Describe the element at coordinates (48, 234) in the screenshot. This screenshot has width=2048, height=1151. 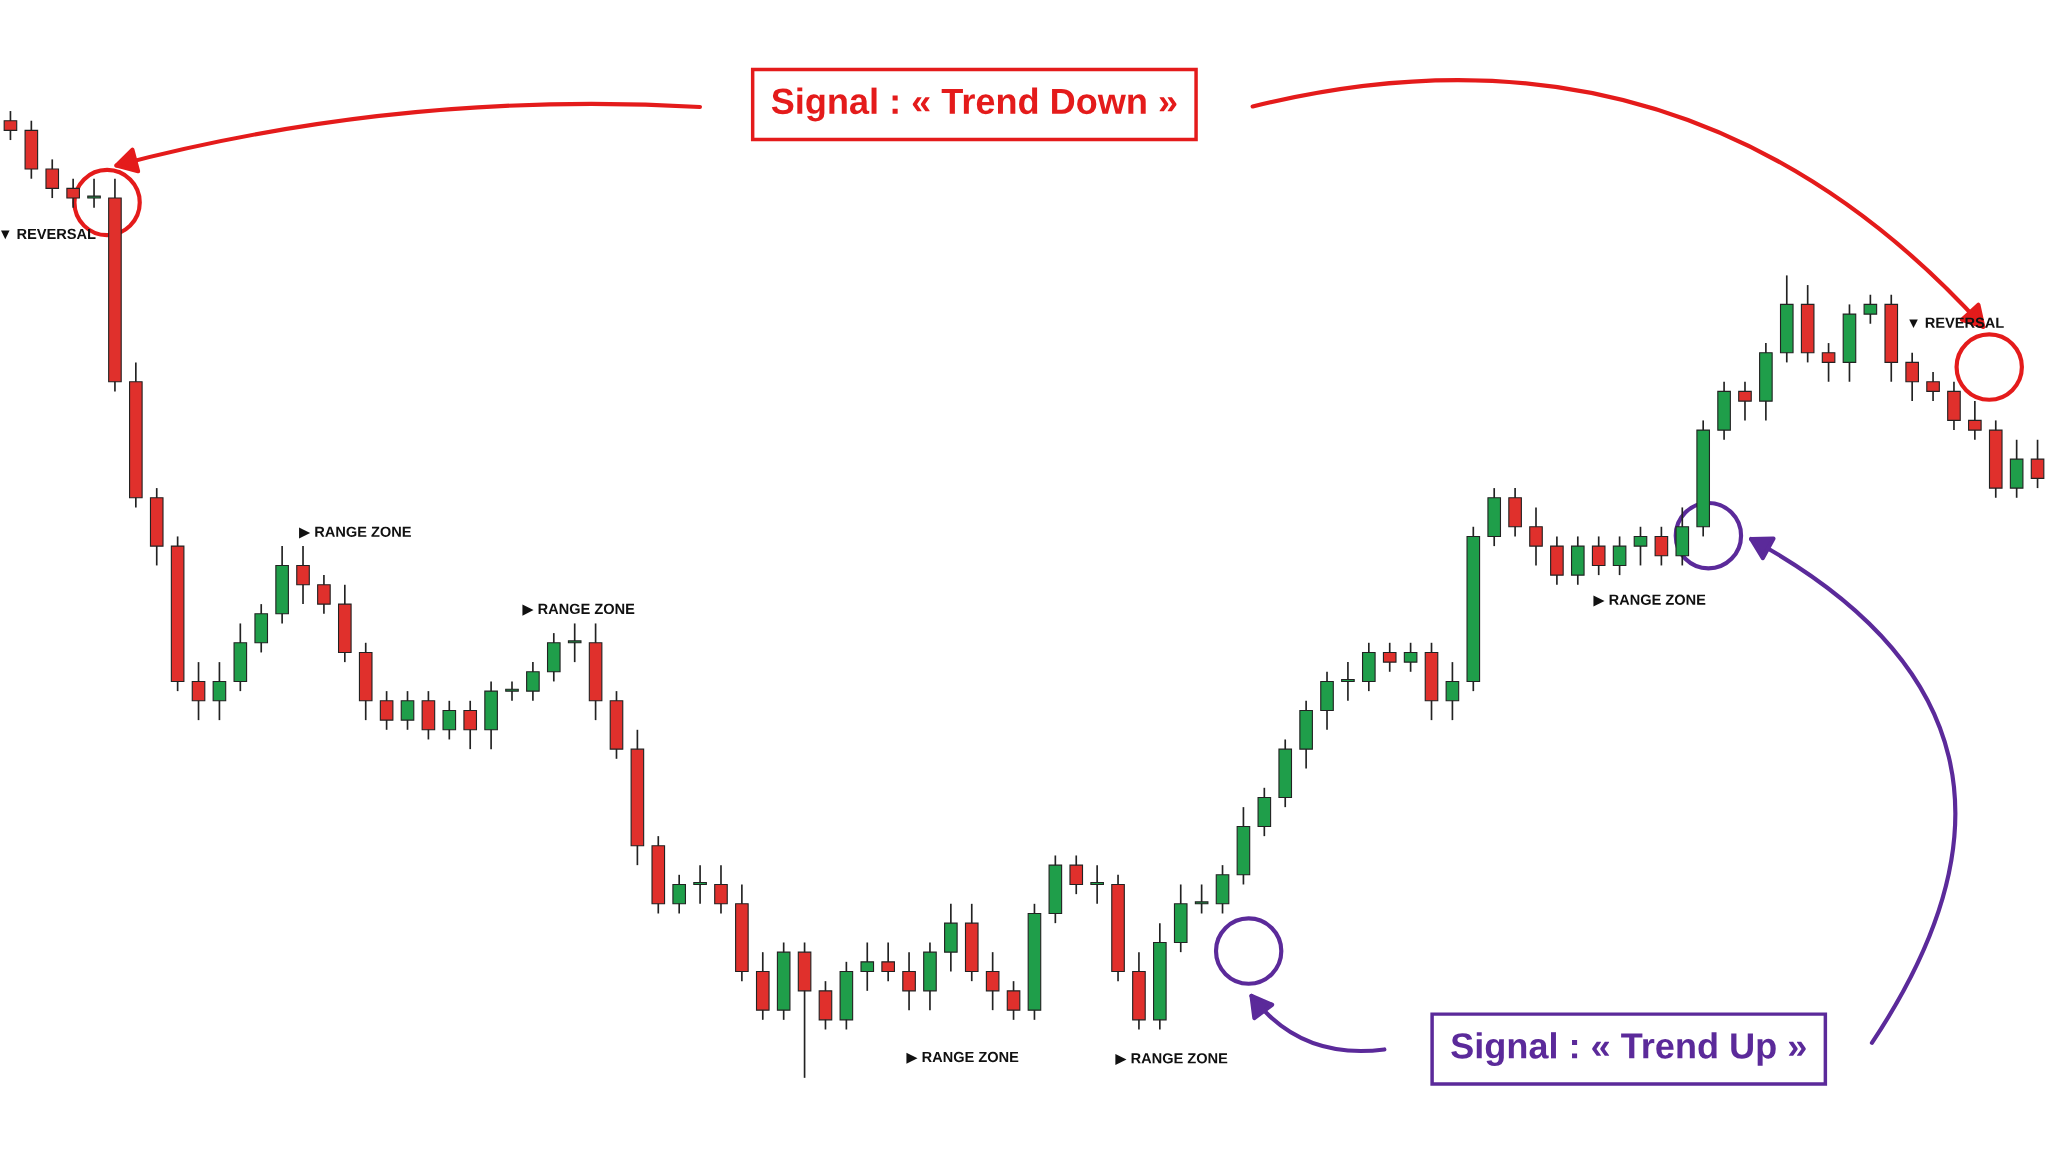
I see `annotation: ▼ REVERSAL` at that location.